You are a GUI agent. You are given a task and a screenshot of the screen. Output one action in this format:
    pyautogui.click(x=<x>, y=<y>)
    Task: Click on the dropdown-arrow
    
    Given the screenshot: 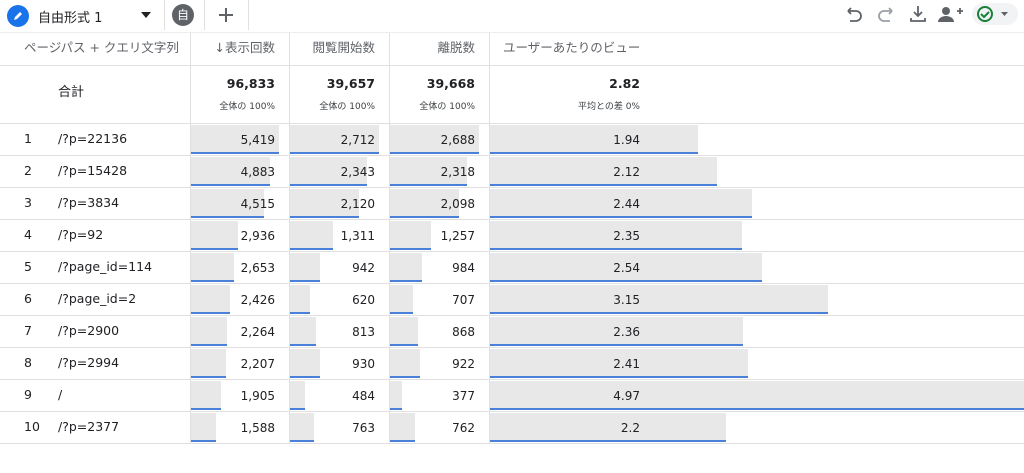 What is the action you would take?
    pyautogui.click(x=146, y=15)
    